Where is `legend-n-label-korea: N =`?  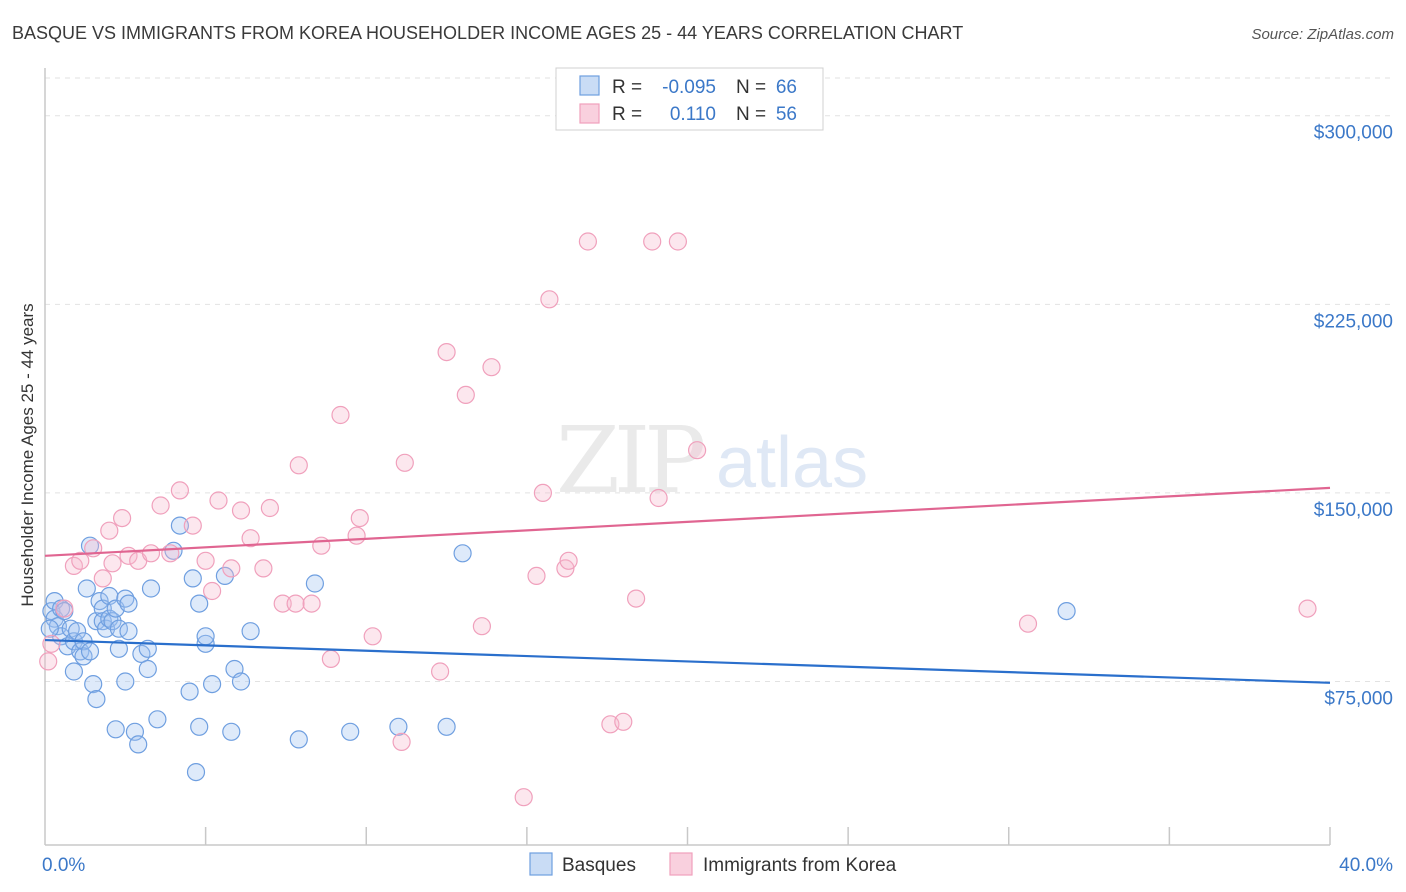
legend-n-label-korea: N = is located at coordinates (751, 114).